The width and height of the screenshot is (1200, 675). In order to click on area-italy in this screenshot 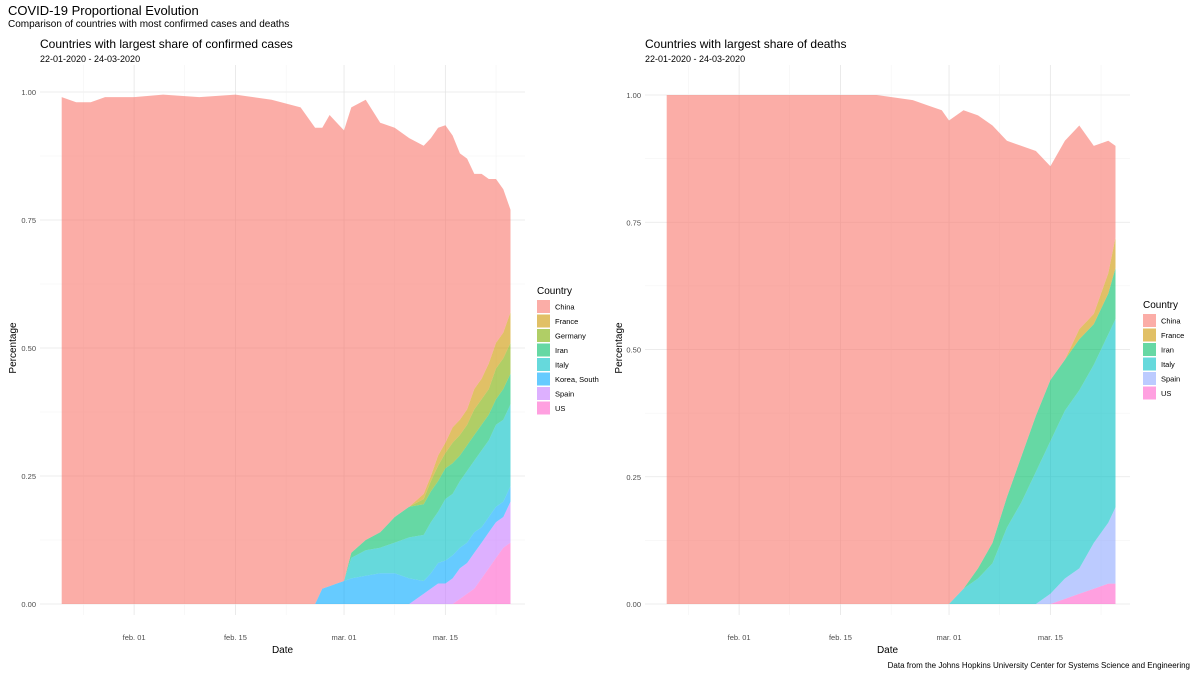, I will do `click(286, 504)`.